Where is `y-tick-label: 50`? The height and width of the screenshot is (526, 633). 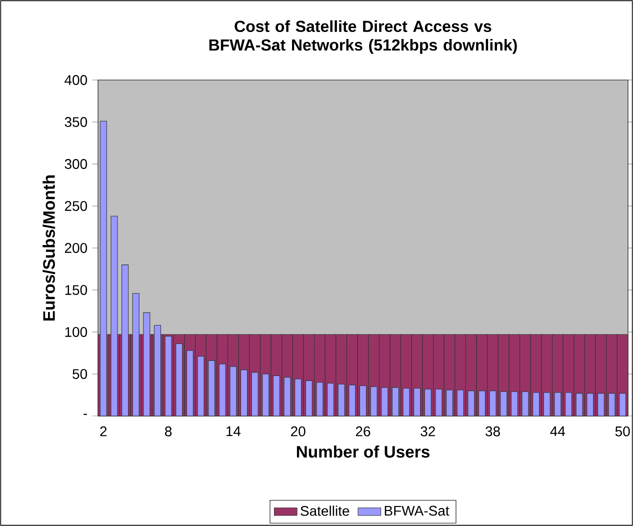 y-tick-label: 50 is located at coordinates (80, 374).